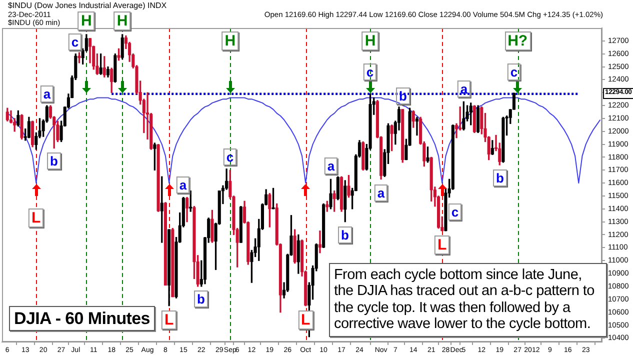 The height and width of the screenshot is (355, 633). I want to click on text: $INDU (Dow Jones Industrial Average) INDX, so click(87, 5).